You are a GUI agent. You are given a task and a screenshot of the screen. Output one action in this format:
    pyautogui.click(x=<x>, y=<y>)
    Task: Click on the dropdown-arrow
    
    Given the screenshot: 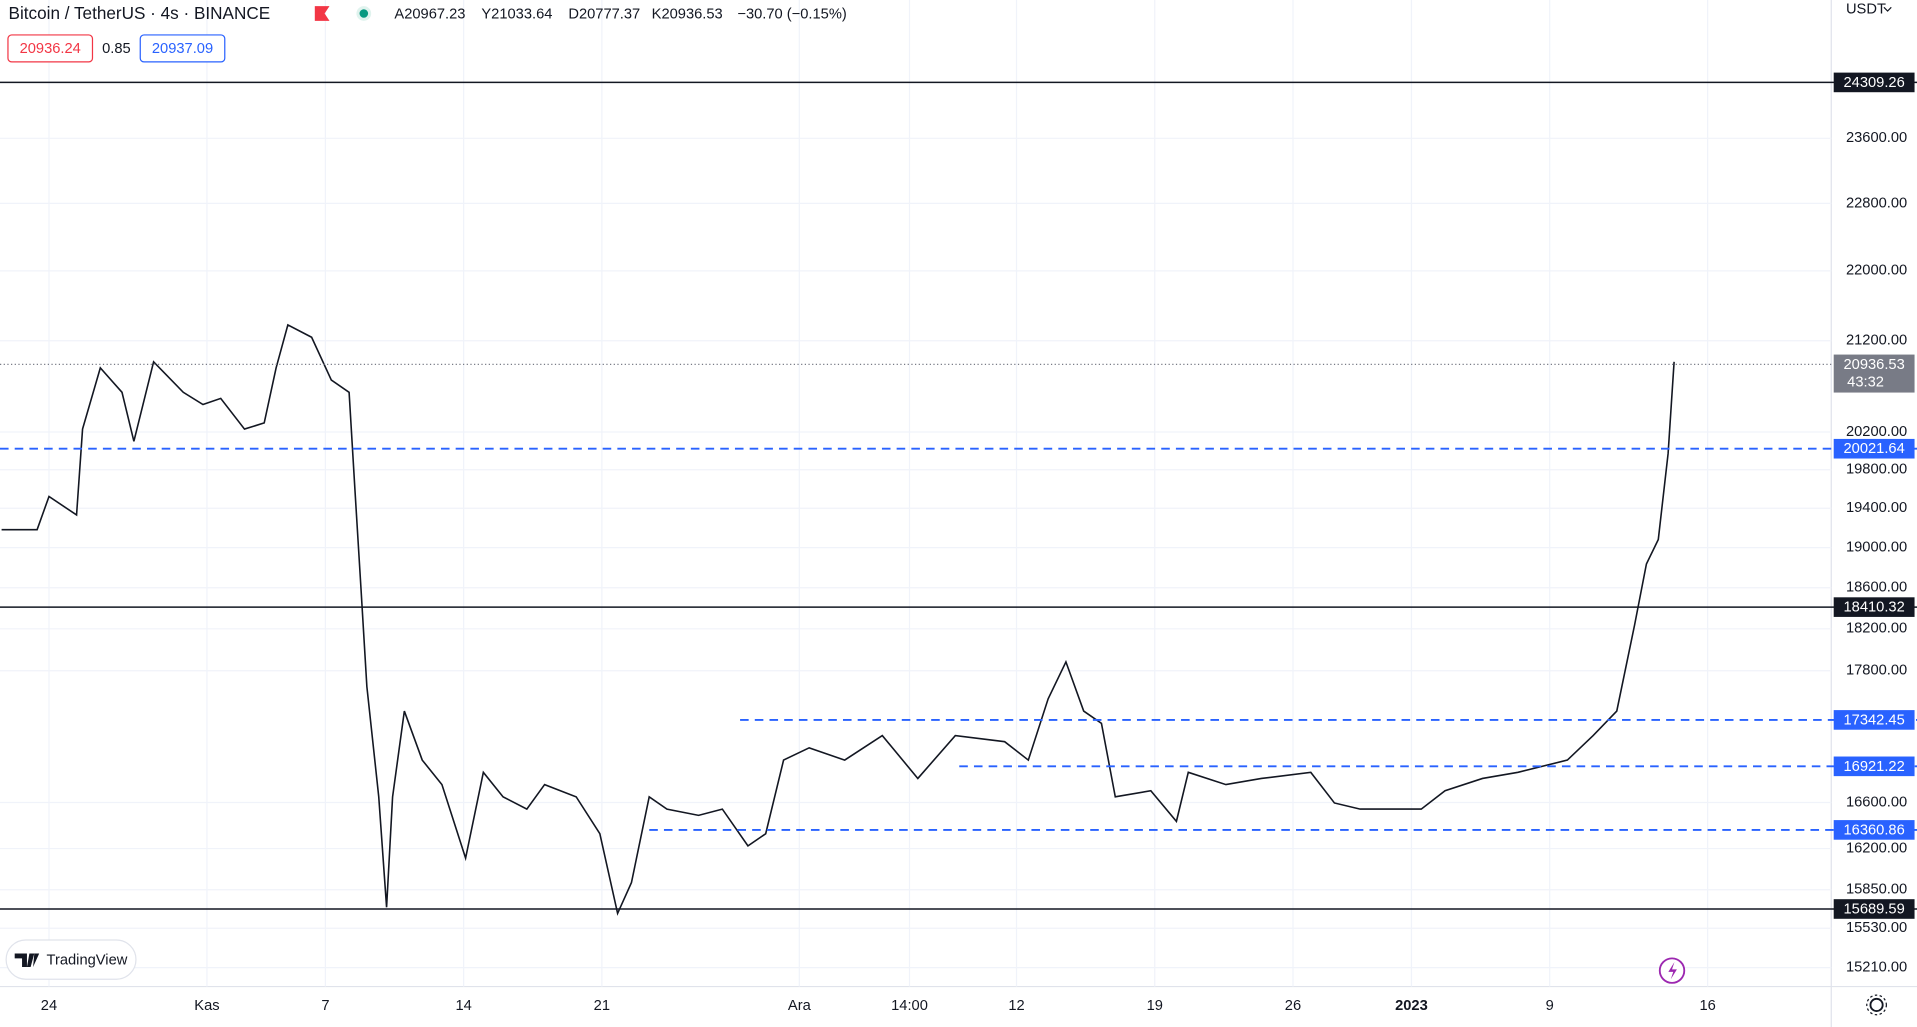 What is the action you would take?
    pyautogui.click(x=1887, y=9)
    